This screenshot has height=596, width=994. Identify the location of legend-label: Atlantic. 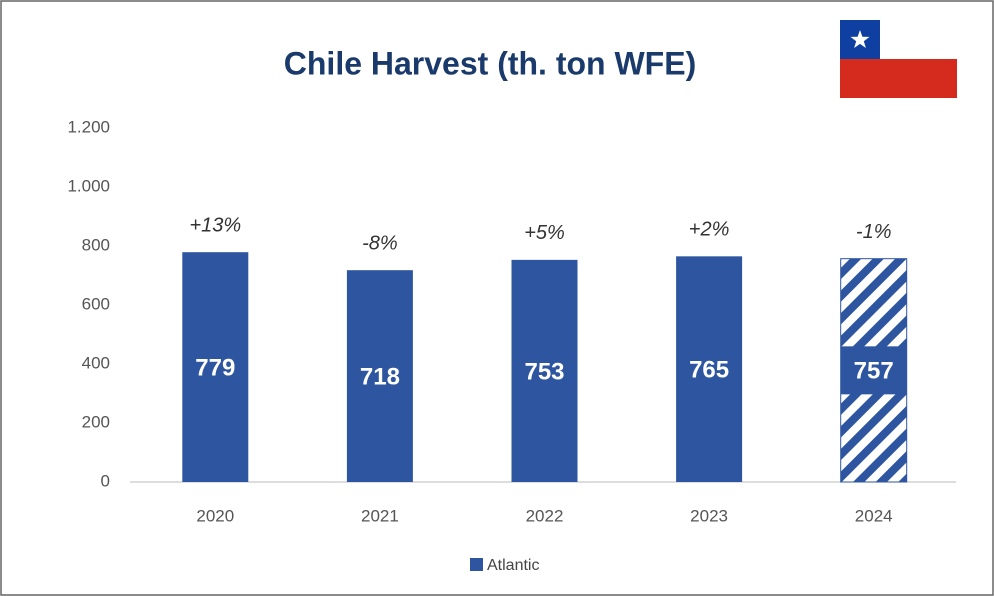
(513, 565).